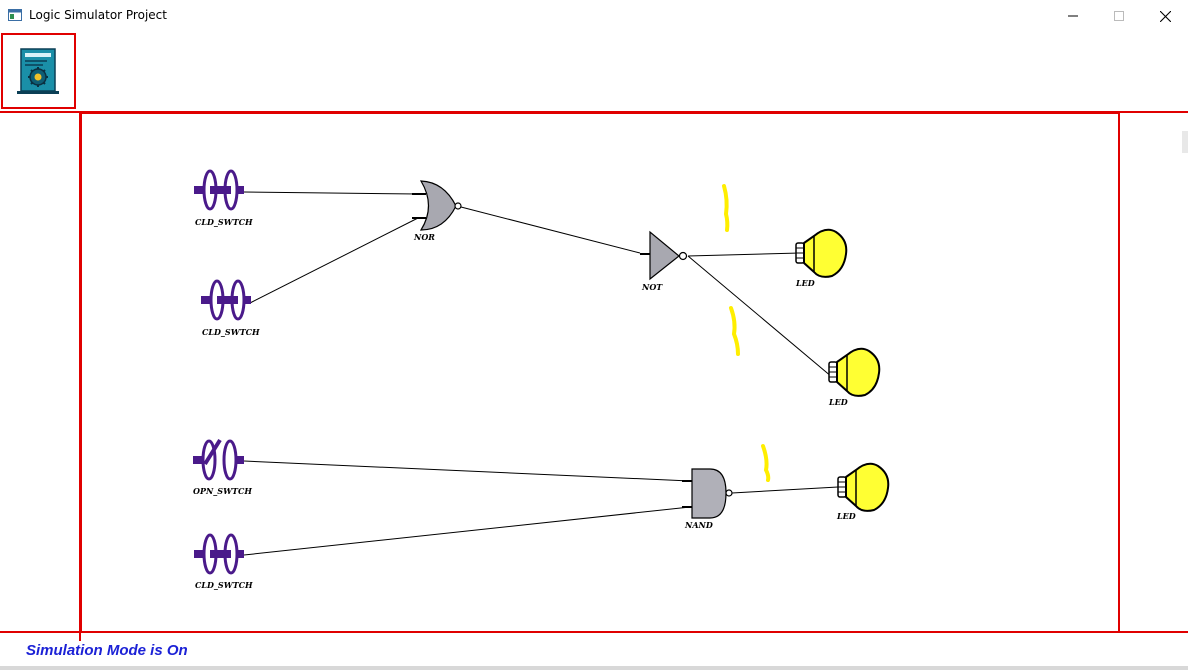 This screenshot has height=670, width=1188. I want to click on not-gate, so click(664, 255).